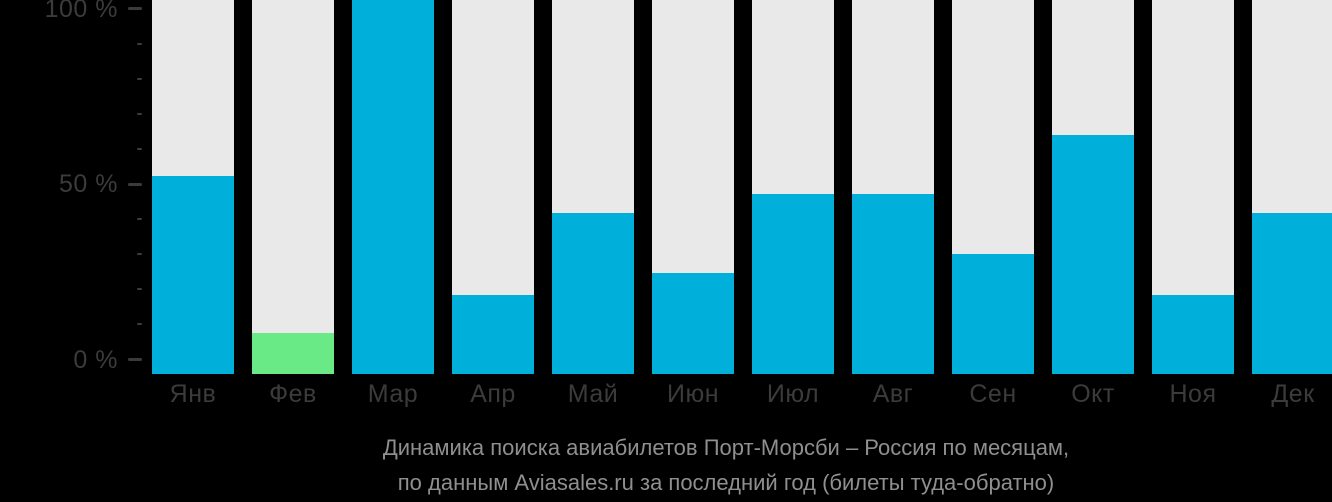 Image resolution: width=1332 pixels, height=502 pixels. I want to click on x-label-11: Дек, so click(1293, 394).